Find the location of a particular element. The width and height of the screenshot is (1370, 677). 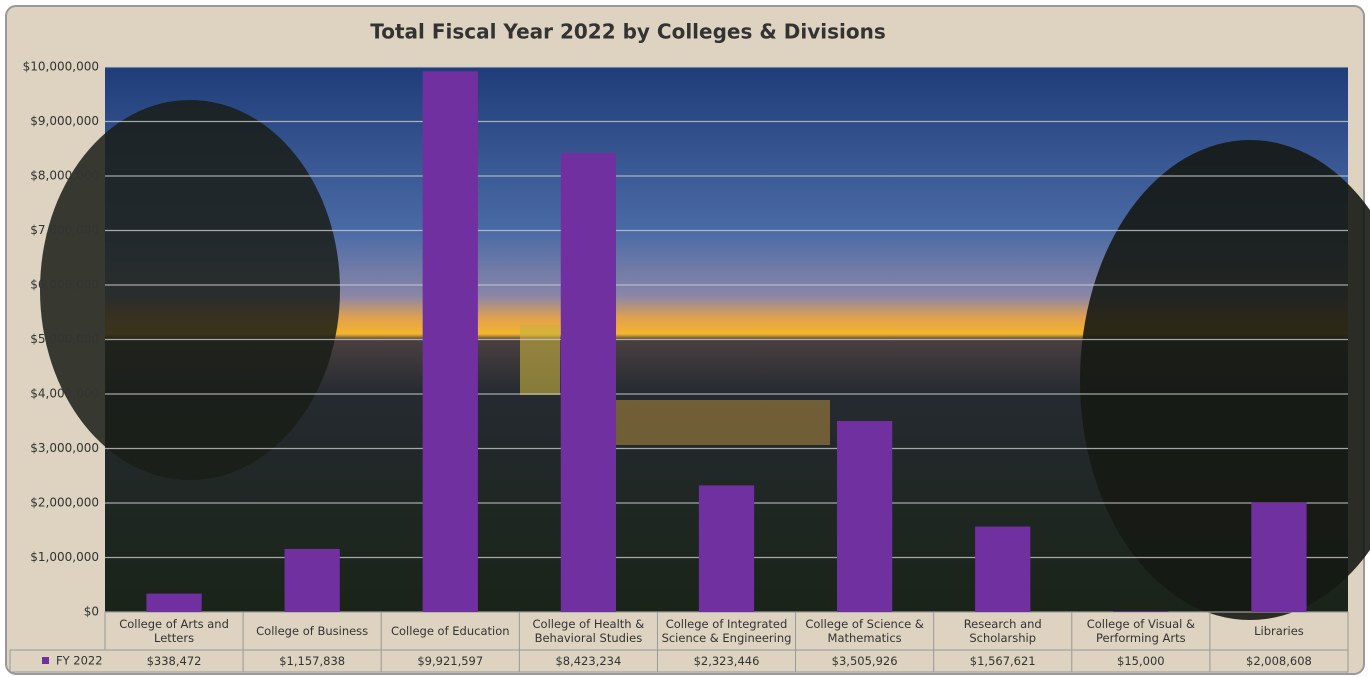

table-value: $2,323,446 is located at coordinates (726, 660).